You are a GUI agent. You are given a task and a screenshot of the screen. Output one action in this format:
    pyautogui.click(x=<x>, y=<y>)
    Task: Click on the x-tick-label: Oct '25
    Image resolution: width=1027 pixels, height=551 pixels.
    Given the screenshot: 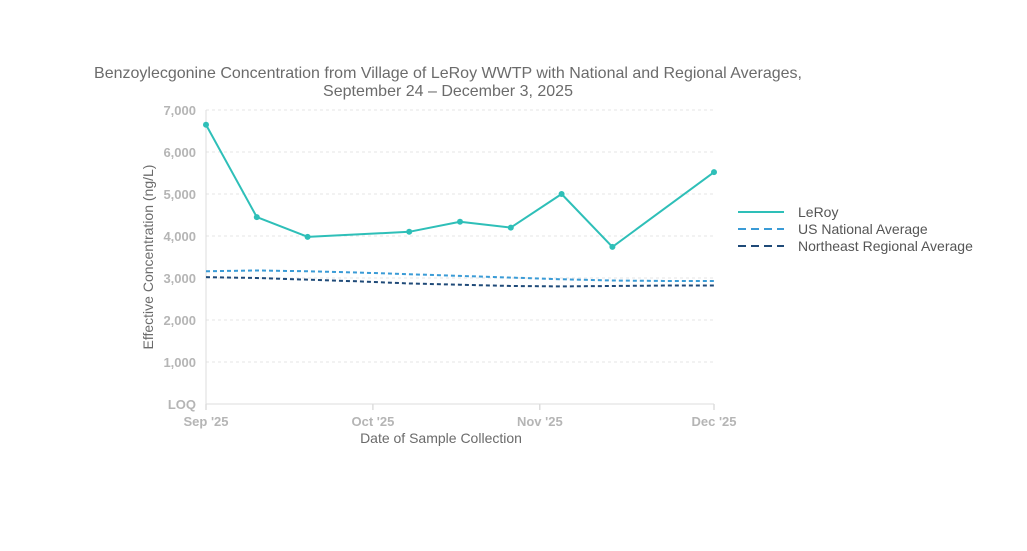 What is the action you would take?
    pyautogui.click(x=372, y=421)
    